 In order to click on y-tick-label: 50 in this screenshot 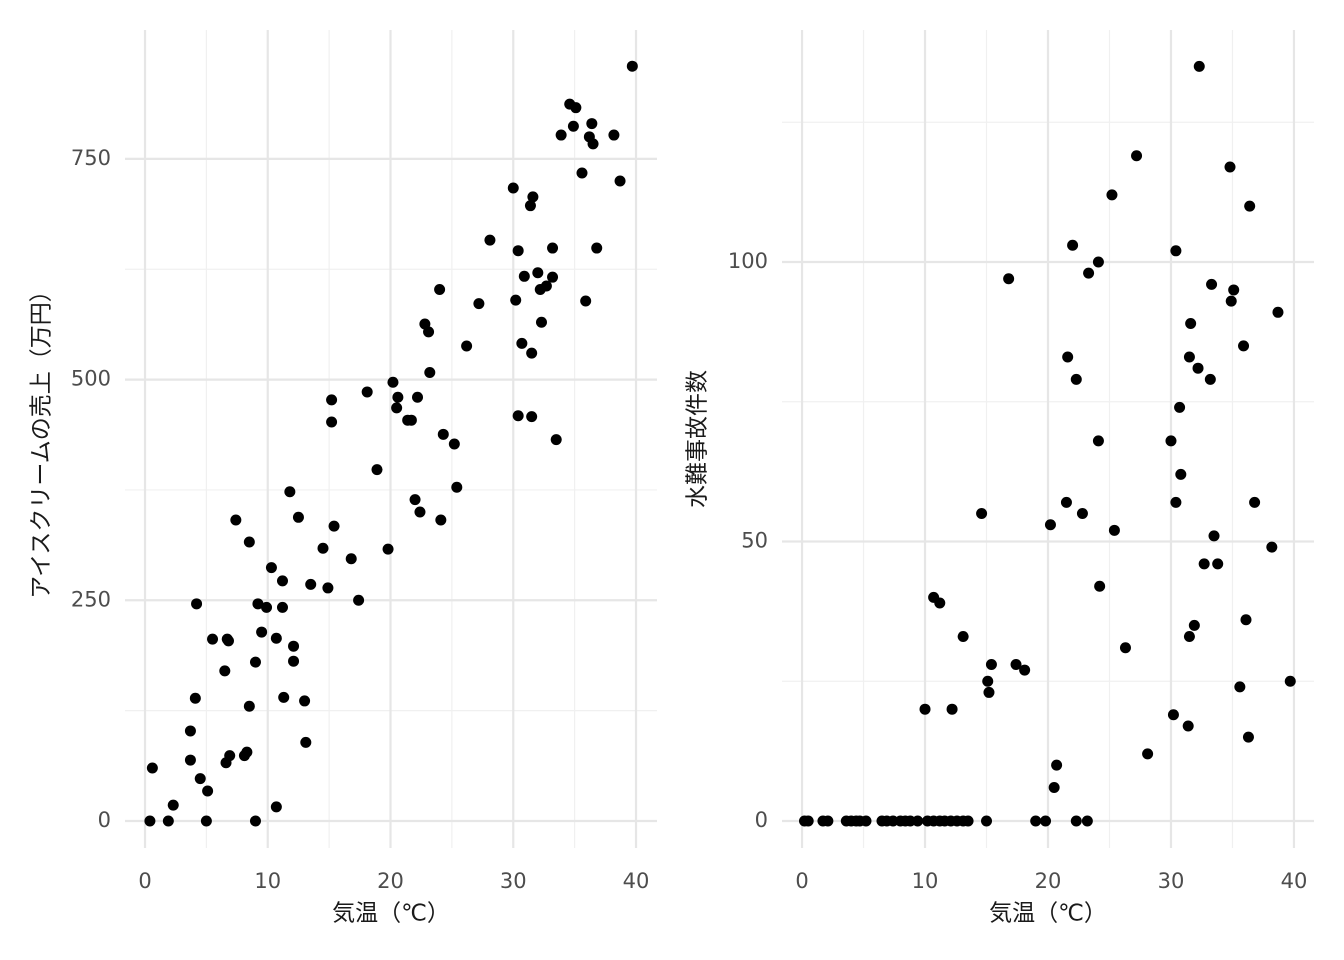, I will do `click(754, 540)`.